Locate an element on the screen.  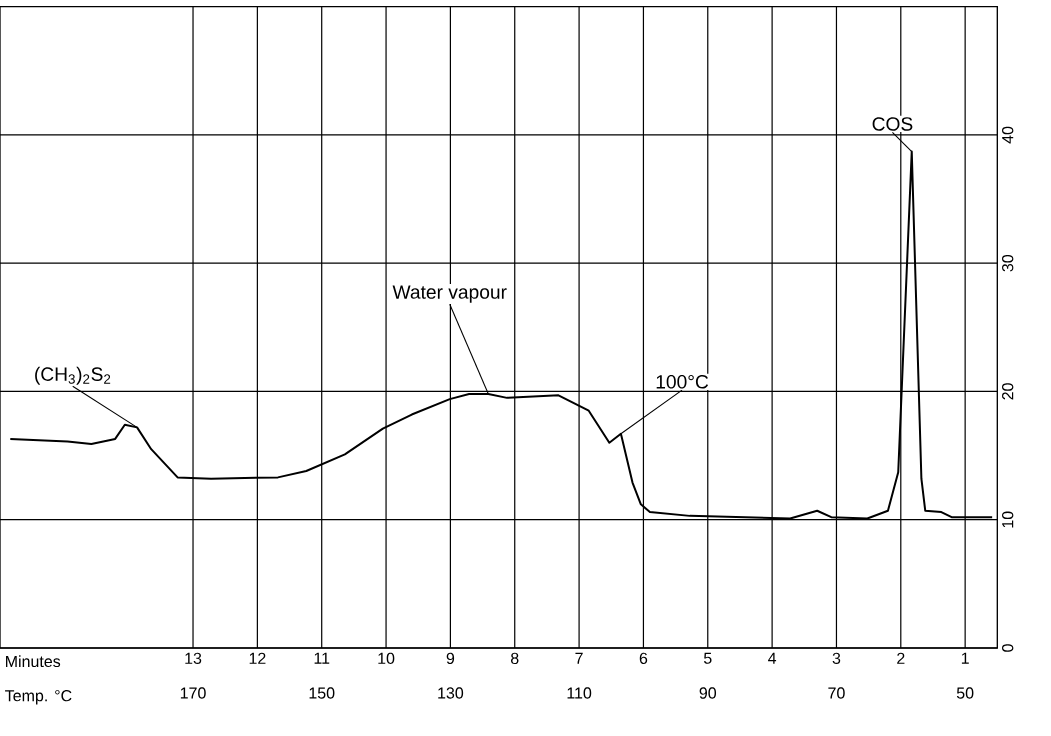
x2-tick-label: 90 is located at coordinates (708, 693).